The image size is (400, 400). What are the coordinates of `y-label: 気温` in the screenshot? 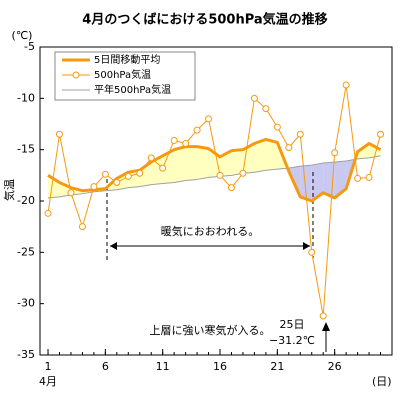 It's located at (9, 190).